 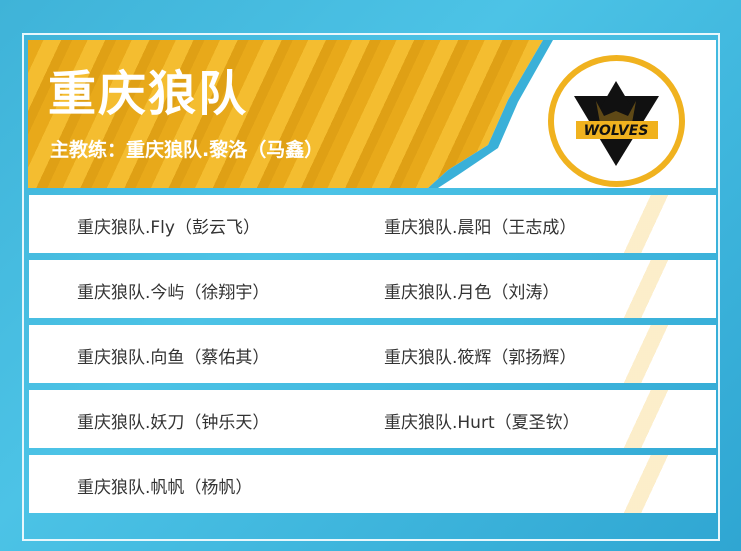 What do you see at coordinates (372, 484) in the screenshot?
I see `roster-row: 重庆狼队.帆帆（杨帆）` at bounding box center [372, 484].